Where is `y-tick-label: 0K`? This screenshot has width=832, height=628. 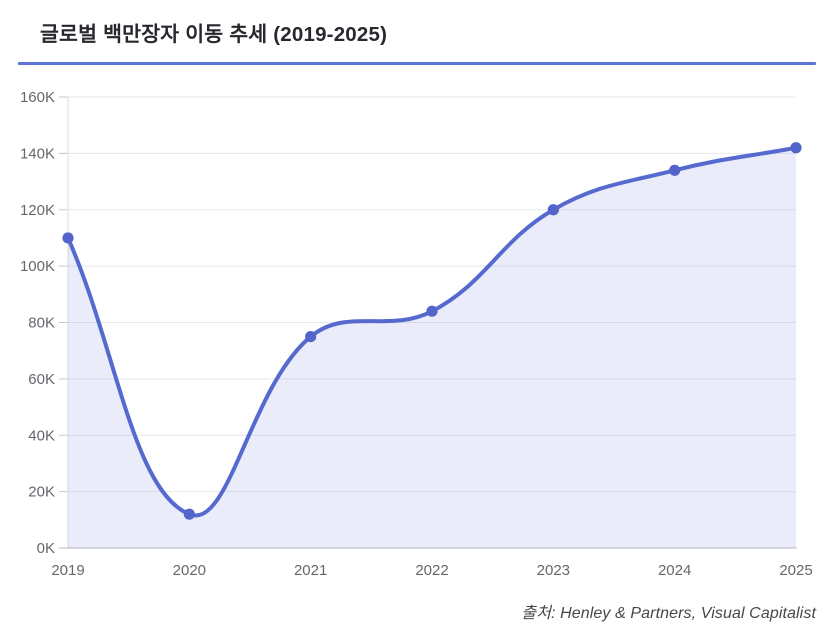
y-tick-label: 0K is located at coordinates (46, 548).